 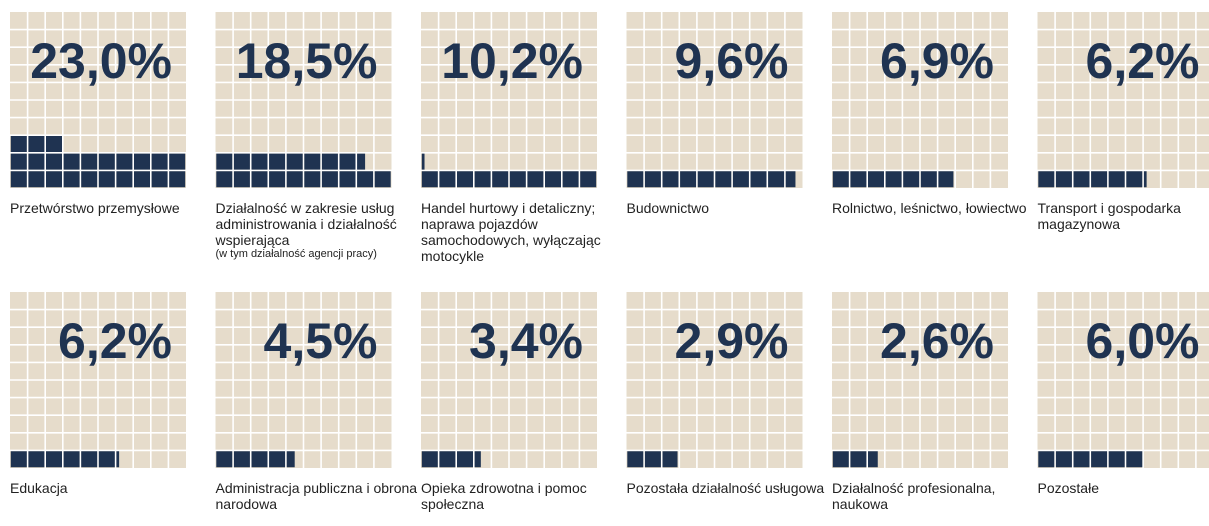 What do you see at coordinates (95, 208) in the screenshot?
I see `category-text: Przetwórstwo przemysłowe` at bounding box center [95, 208].